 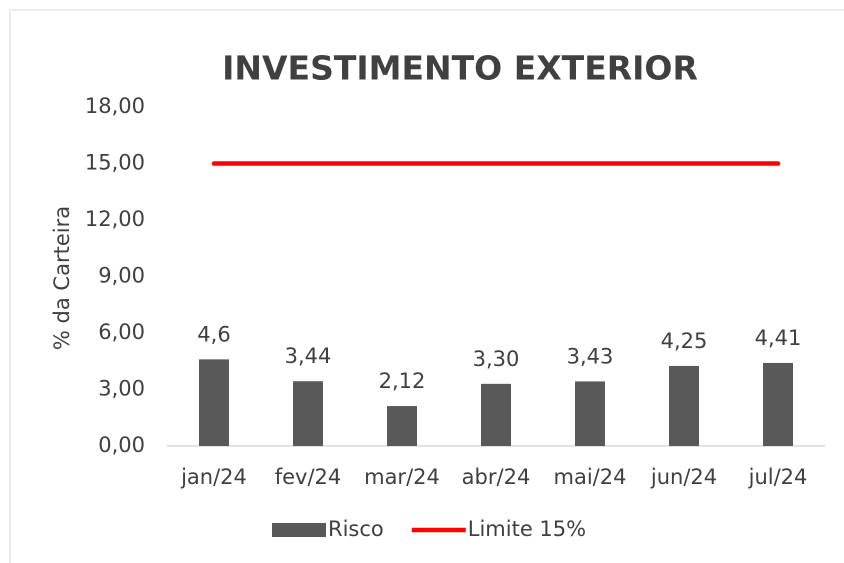 What do you see at coordinates (460, 68) in the screenshot?
I see `chart-title: INVESTIMENTO EXTERIOR` at bounding box center [460, 68].